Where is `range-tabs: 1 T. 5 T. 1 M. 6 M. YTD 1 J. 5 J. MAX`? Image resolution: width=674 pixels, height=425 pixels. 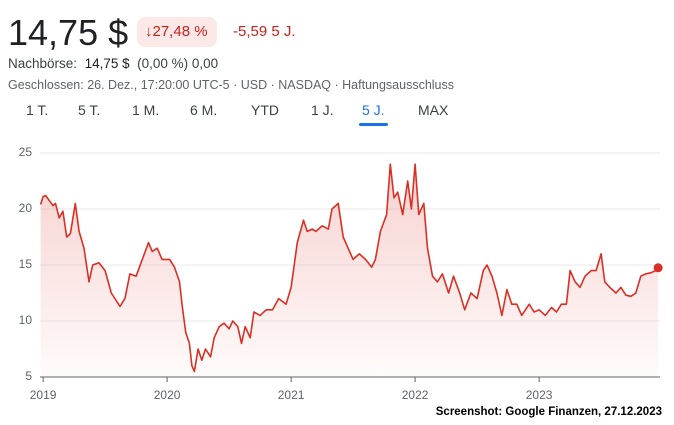
range-tabs: 1 T. 5 T. 1 M. 6 M. YTD 1 J. 5 J. MAX is located at coordinates (337, 115).